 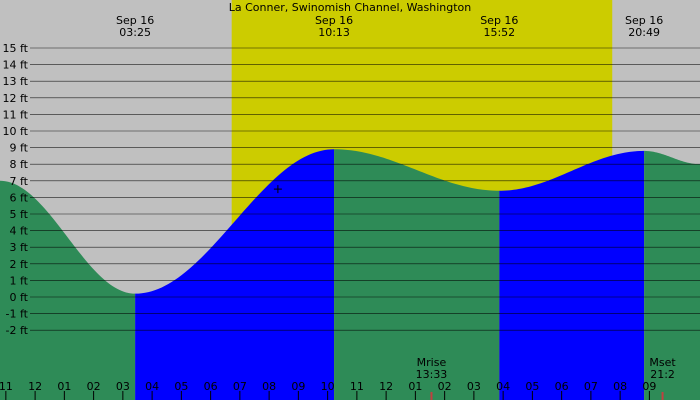 I want to click on y-tick-label: 12 ft, so click(x=16, y=98).